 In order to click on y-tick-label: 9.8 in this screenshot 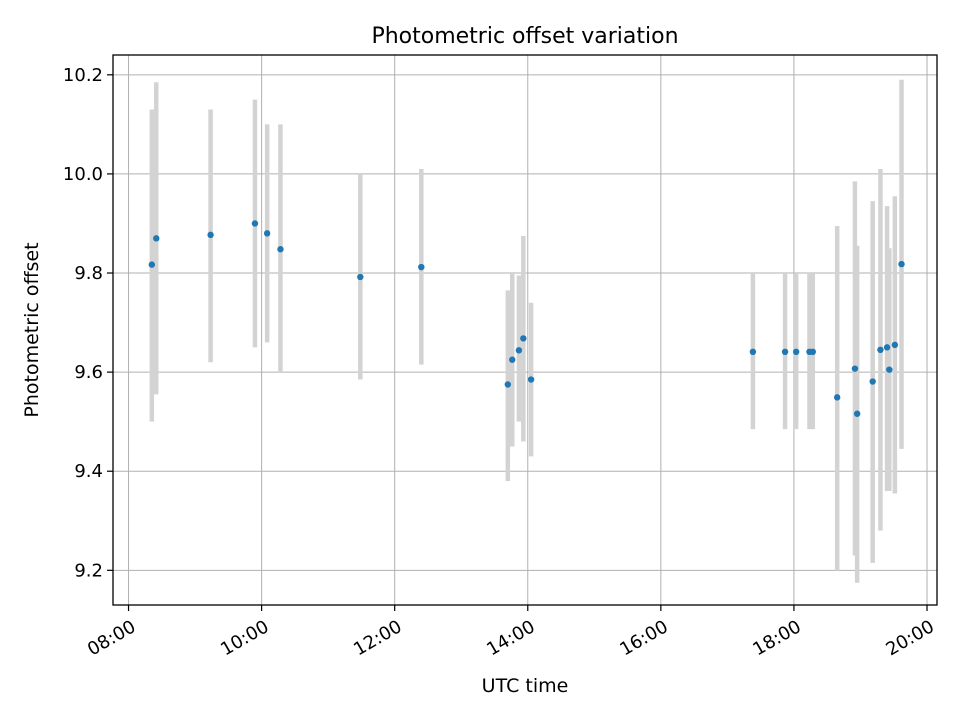, I will do `click(88, 273)`.